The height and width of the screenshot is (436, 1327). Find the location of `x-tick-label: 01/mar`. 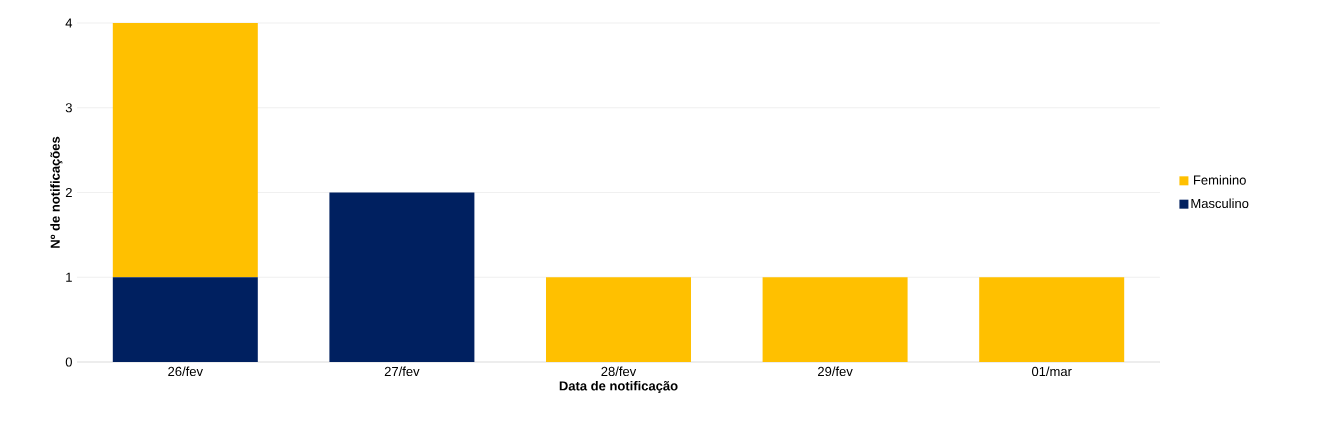

x-tick-label: 01/mar is located at coordinates (1051, 371).